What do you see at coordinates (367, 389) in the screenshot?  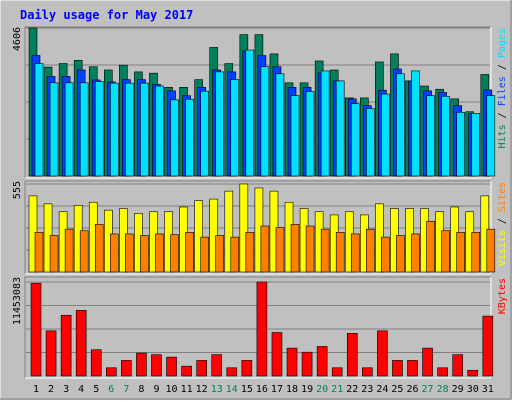 I see `x-tick-label-day-23: 23` at bounding box center [367, 389].